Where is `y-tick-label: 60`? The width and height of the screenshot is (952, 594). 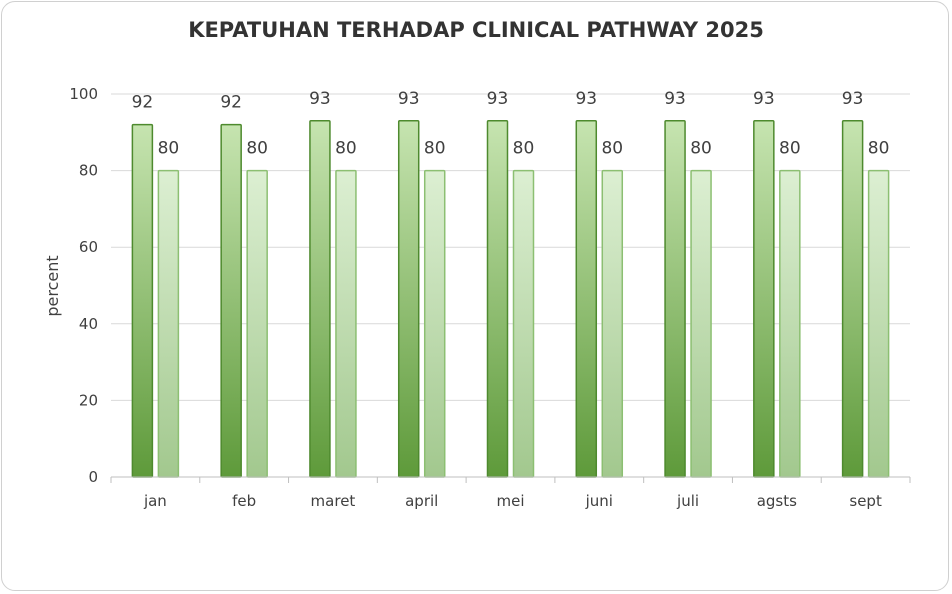 y-tick-label: 60 is located at coordinates (88, 247).